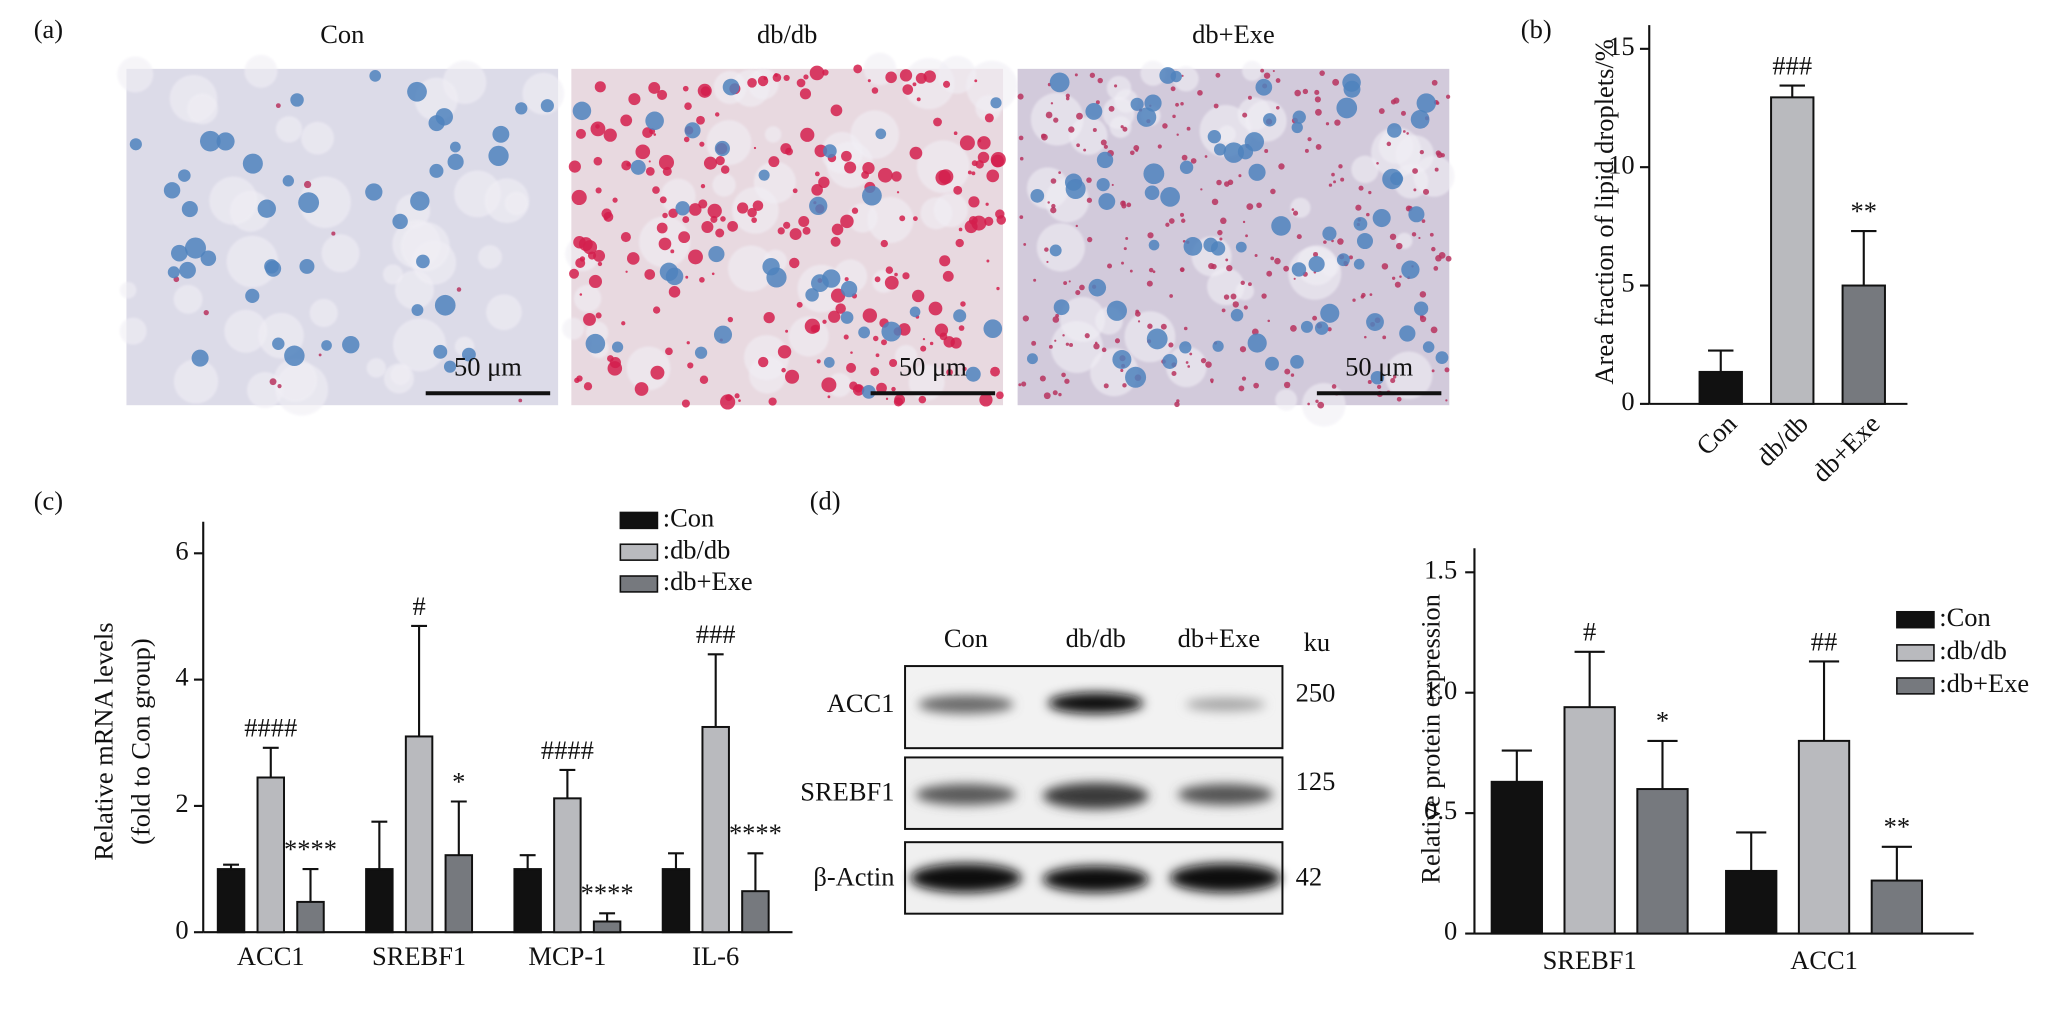 This screenshot has width=2067, height=1013. I want to click on x-tick-label: IL-6, so click(715, 956).